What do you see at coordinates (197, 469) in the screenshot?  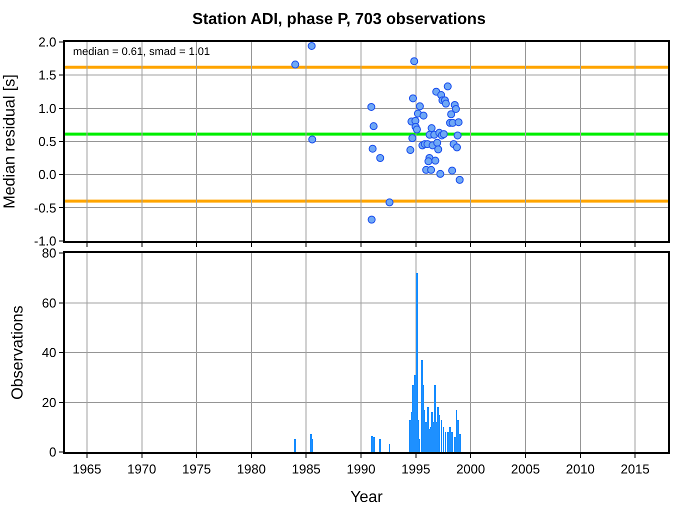 I see `x-tick-label: 1975` at bounding box center [197, 469].